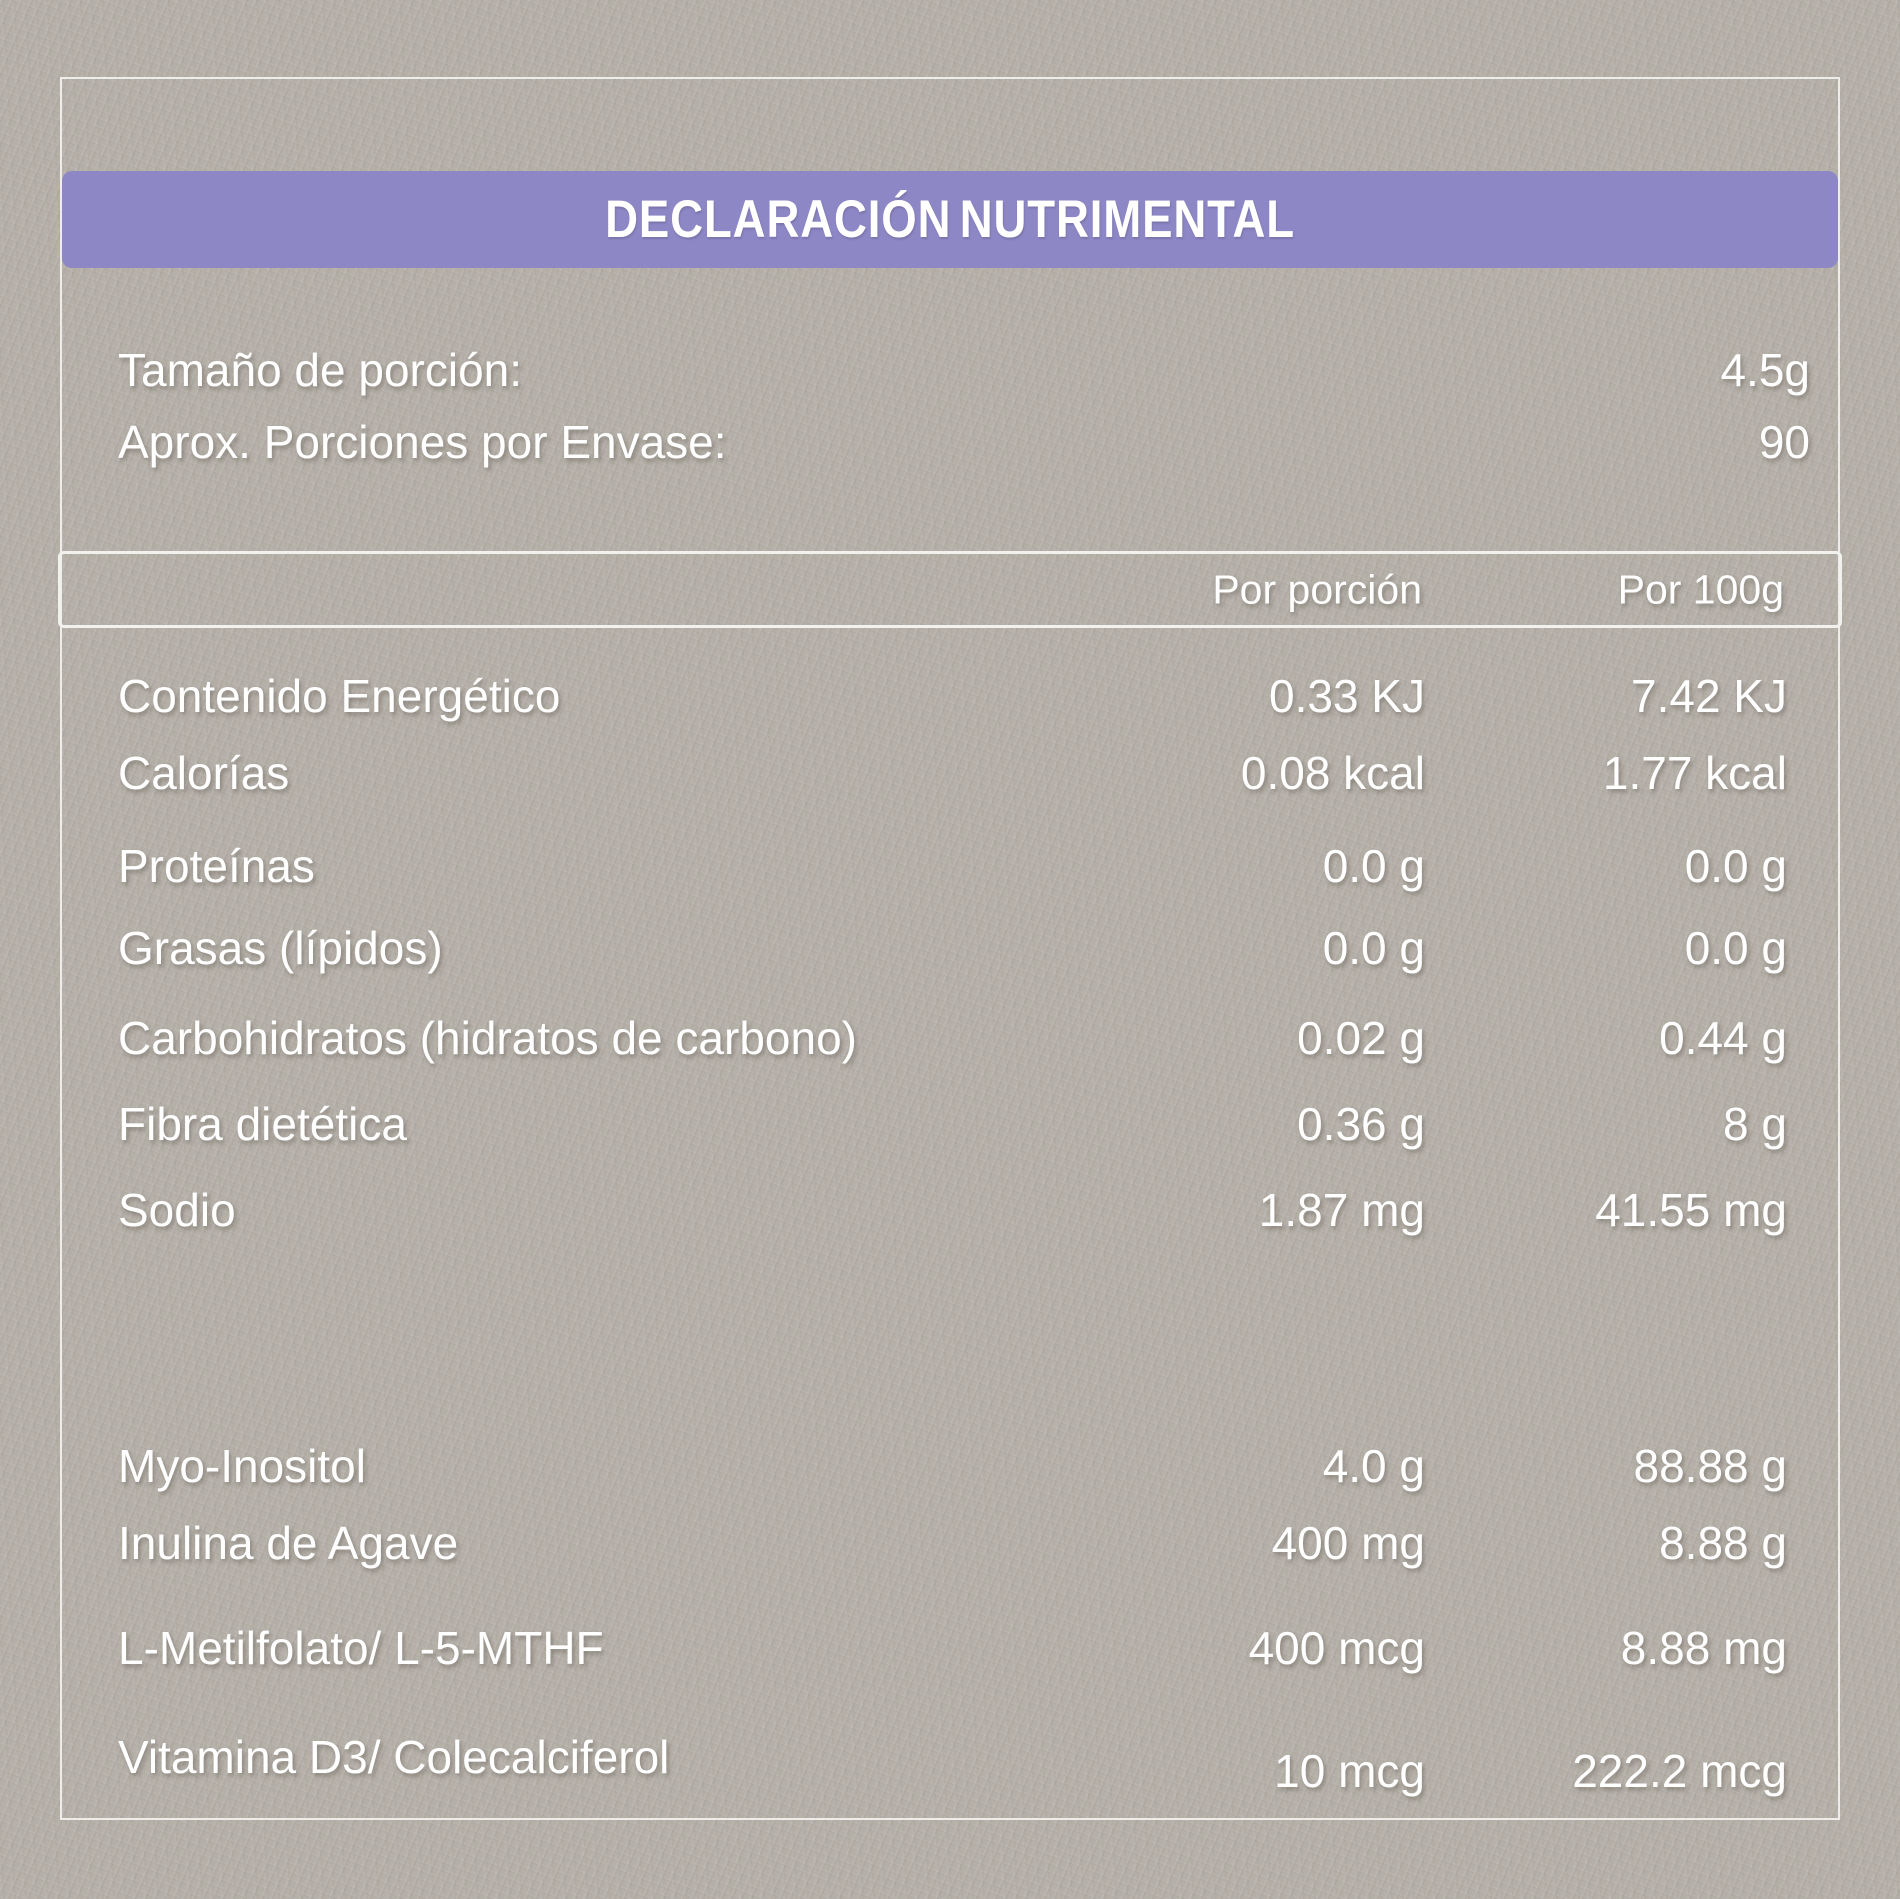  What do you see at coordinates (216, 866) in the screenshot?
I see `nutrient-label: Proteínas` at bounding box center [216, 866].